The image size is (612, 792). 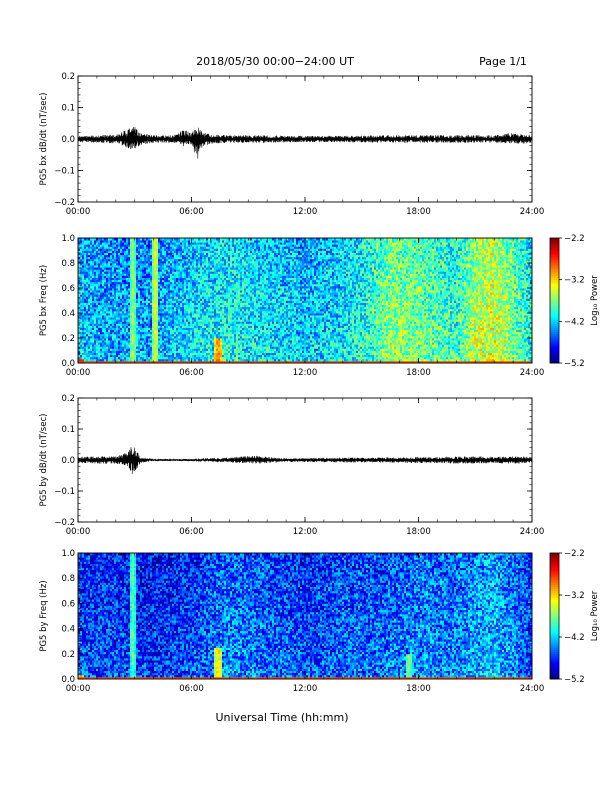 I want to click on figure-title: 2018/05/30 00:00−24:00 UT, so click(x=275, y=61).